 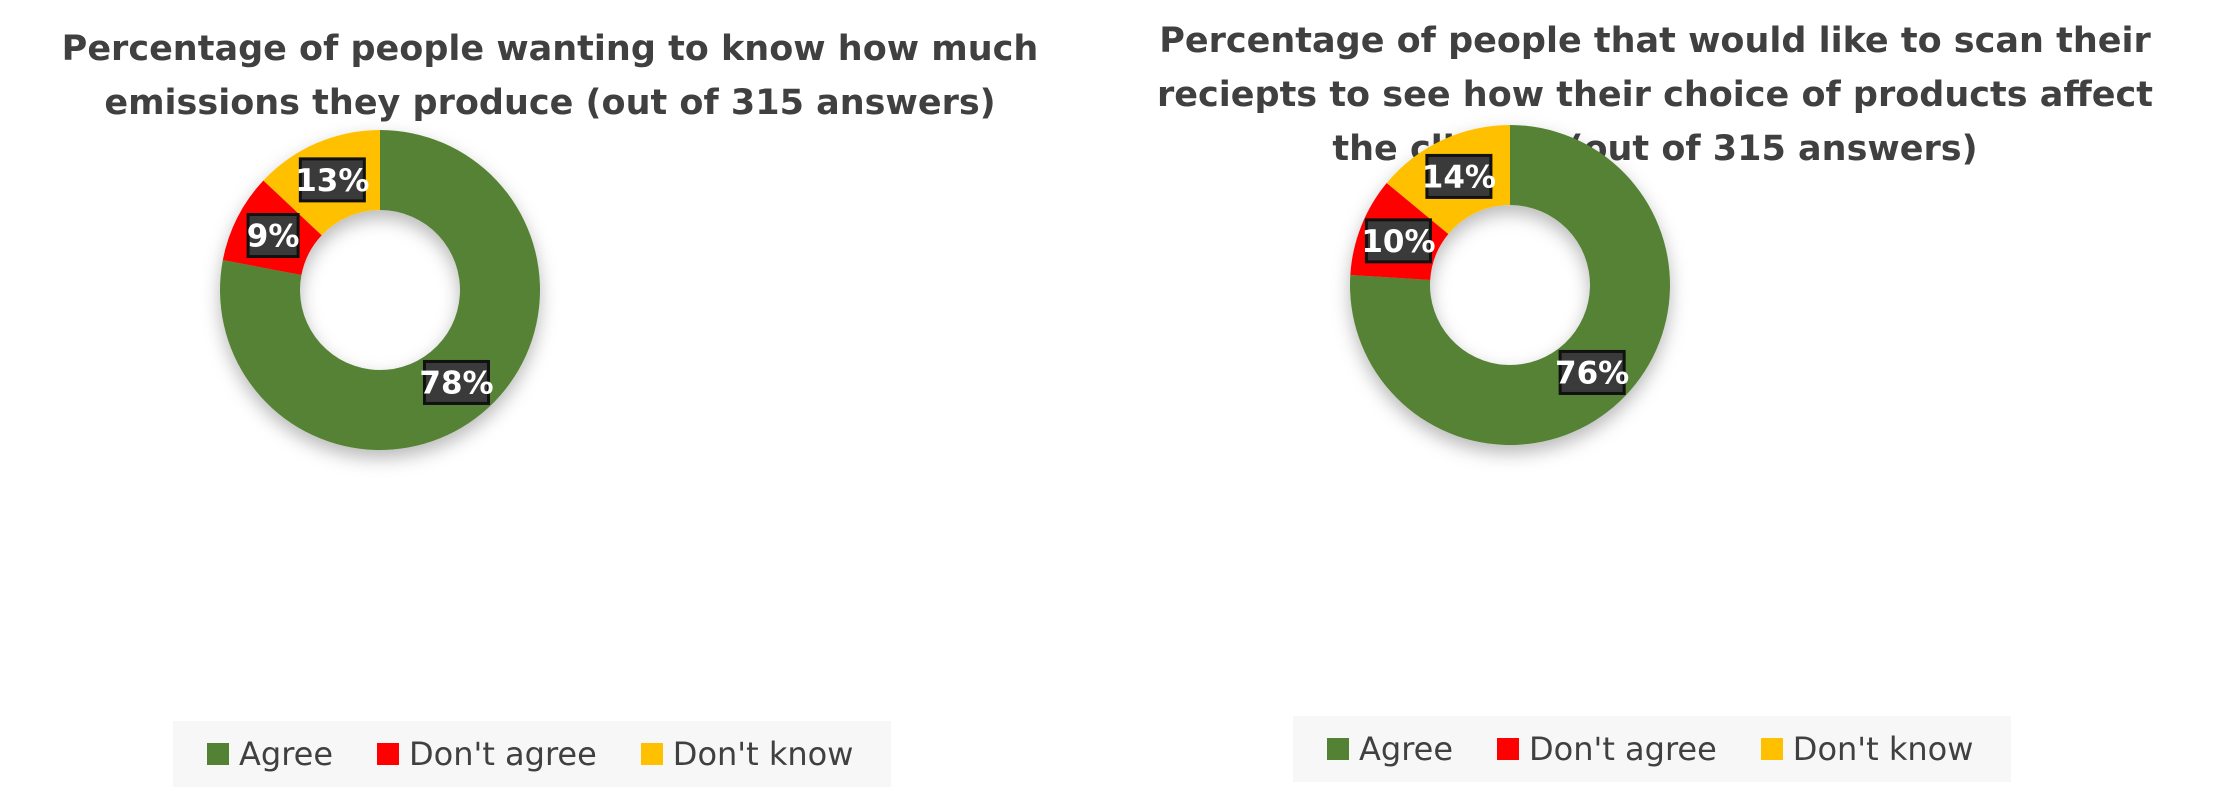 I want to click on data-label-don-t-agree: 10%, so click(x=1398, y=241).